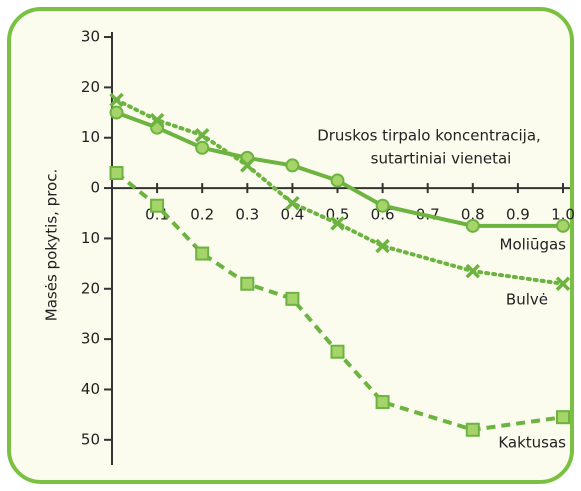  Describe the element at coordinates (202, 215) in the screenshot. I see `x-tick-label: 0.2` at that location.